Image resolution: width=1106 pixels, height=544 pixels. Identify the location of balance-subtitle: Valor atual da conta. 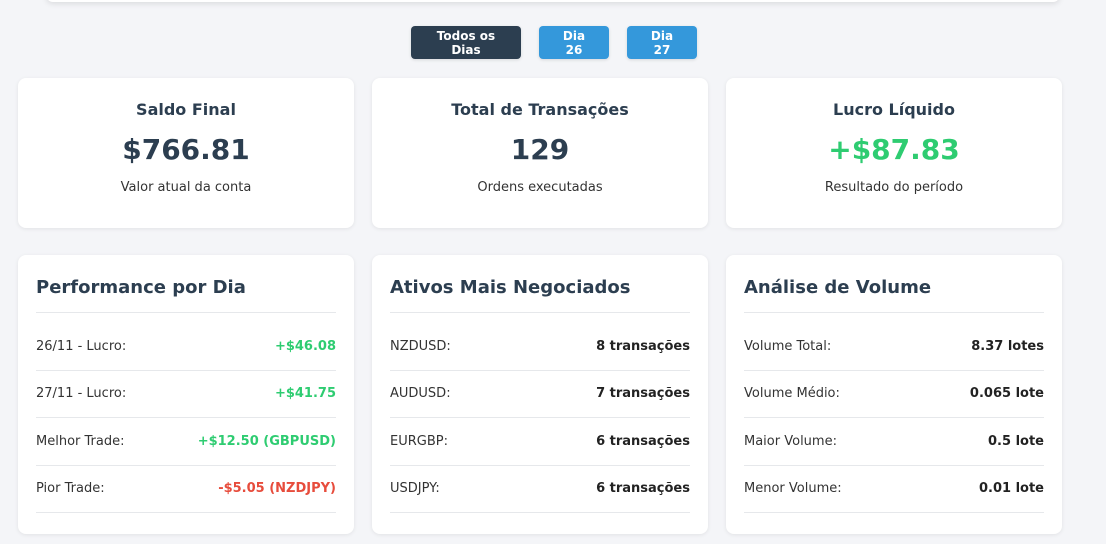
(186, 187).